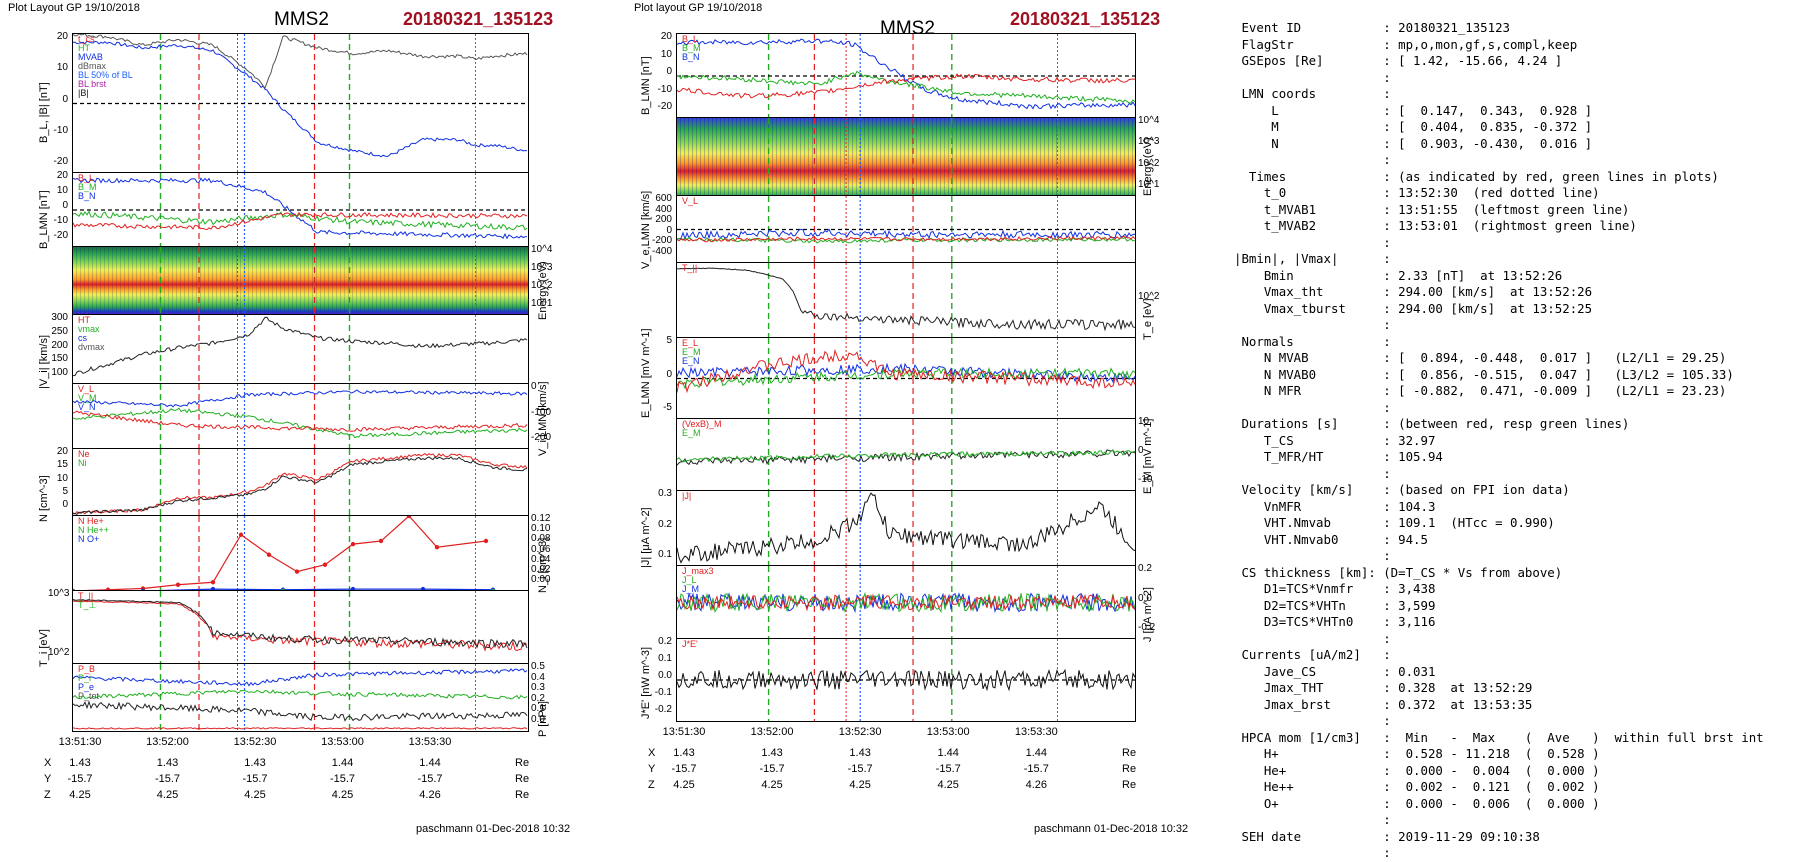  What do you see at coordinates (912, 157) in the screenshot?
I see `middle-panel-1-plot` at bounding box center [912, 157].